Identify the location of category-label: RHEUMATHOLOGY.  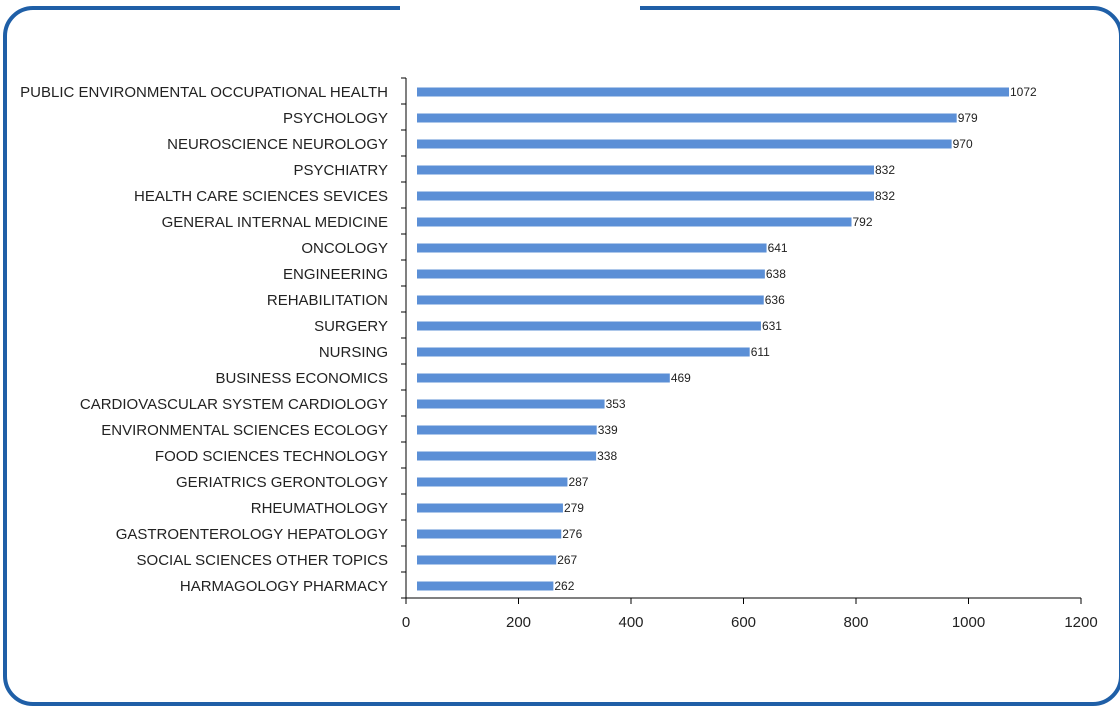
(319, 508).